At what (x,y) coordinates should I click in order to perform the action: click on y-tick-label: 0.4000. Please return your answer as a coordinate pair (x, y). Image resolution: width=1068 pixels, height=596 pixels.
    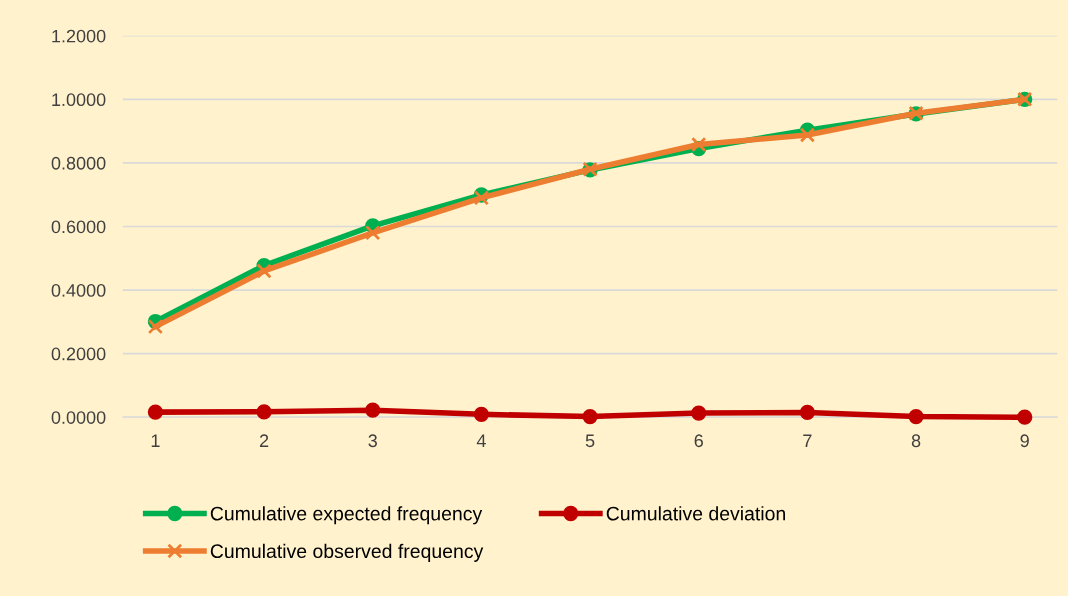
    Looking at the image, I should click on (78, 290).